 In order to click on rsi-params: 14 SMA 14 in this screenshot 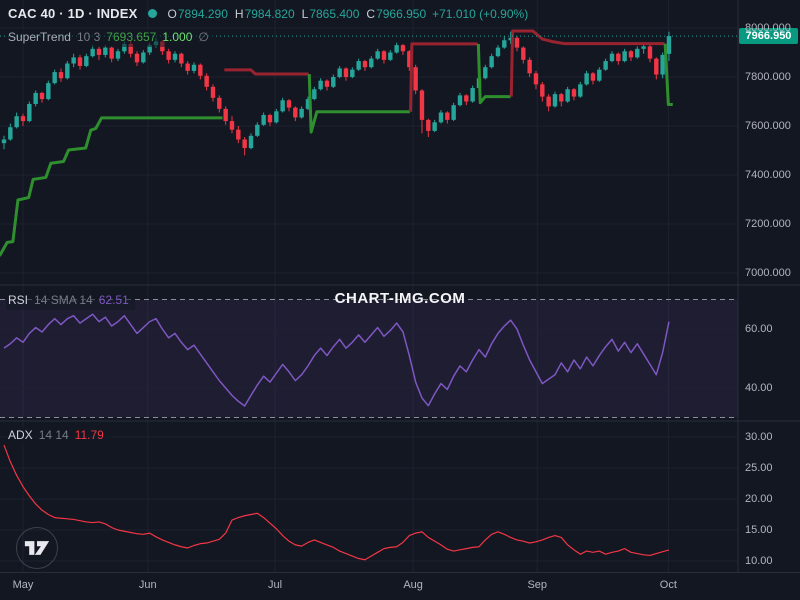, I will do `click(63, 300)`.